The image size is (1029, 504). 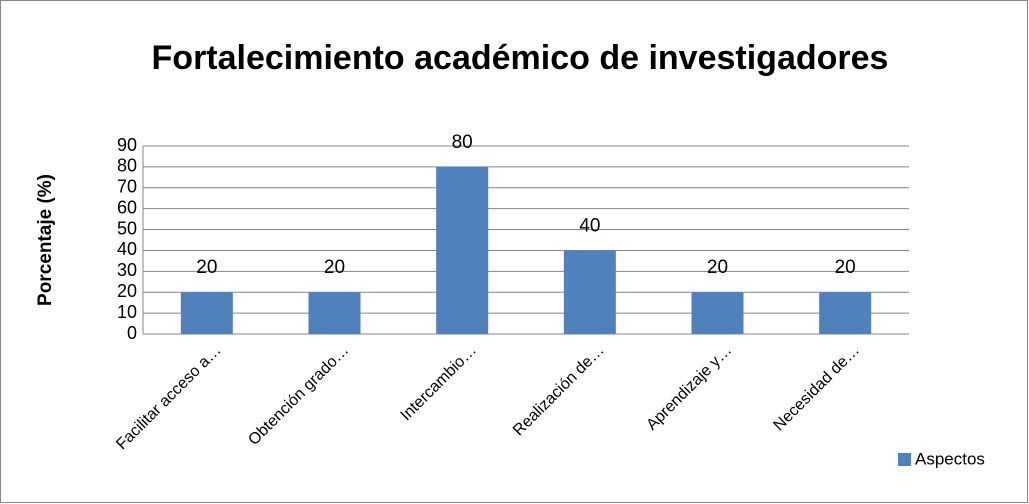 I want to click on y-tick-label: 20, so click(x=127, y=291).